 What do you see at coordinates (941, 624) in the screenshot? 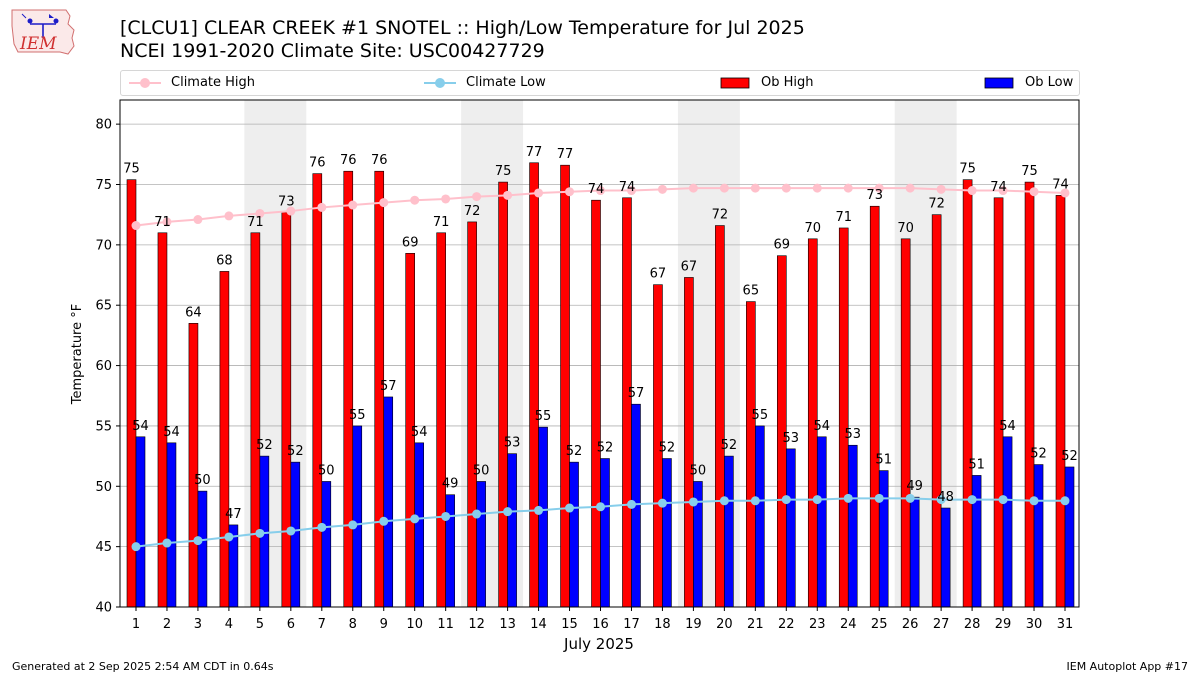
I see `x-tick-label: 27` at bounding box center [941, 624].